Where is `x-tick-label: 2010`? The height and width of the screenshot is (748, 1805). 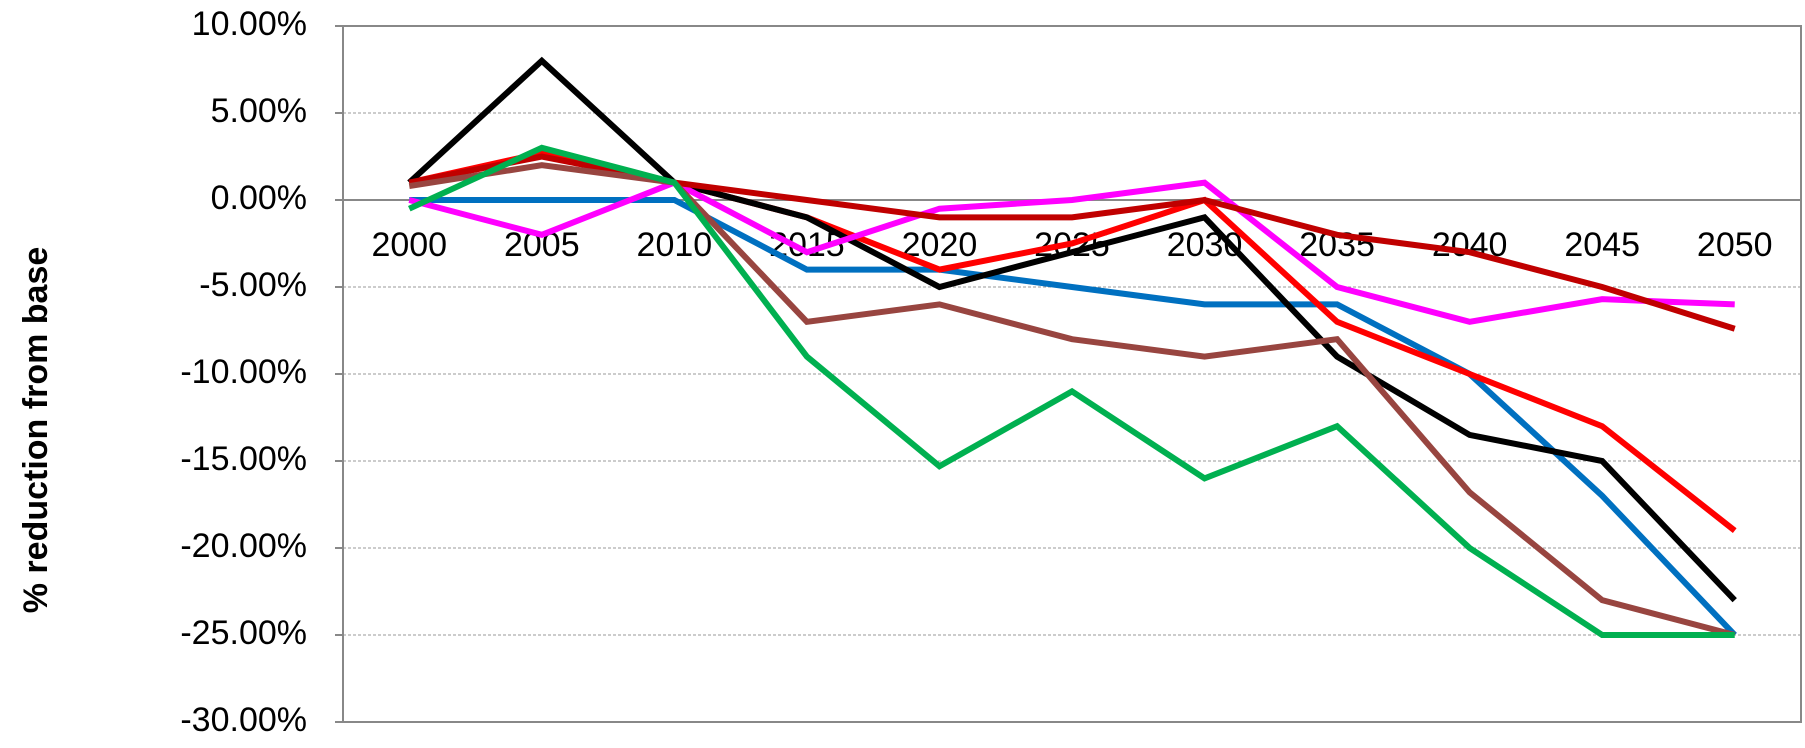 x-tick-label: 2010 is located at coordinates (675, 245).